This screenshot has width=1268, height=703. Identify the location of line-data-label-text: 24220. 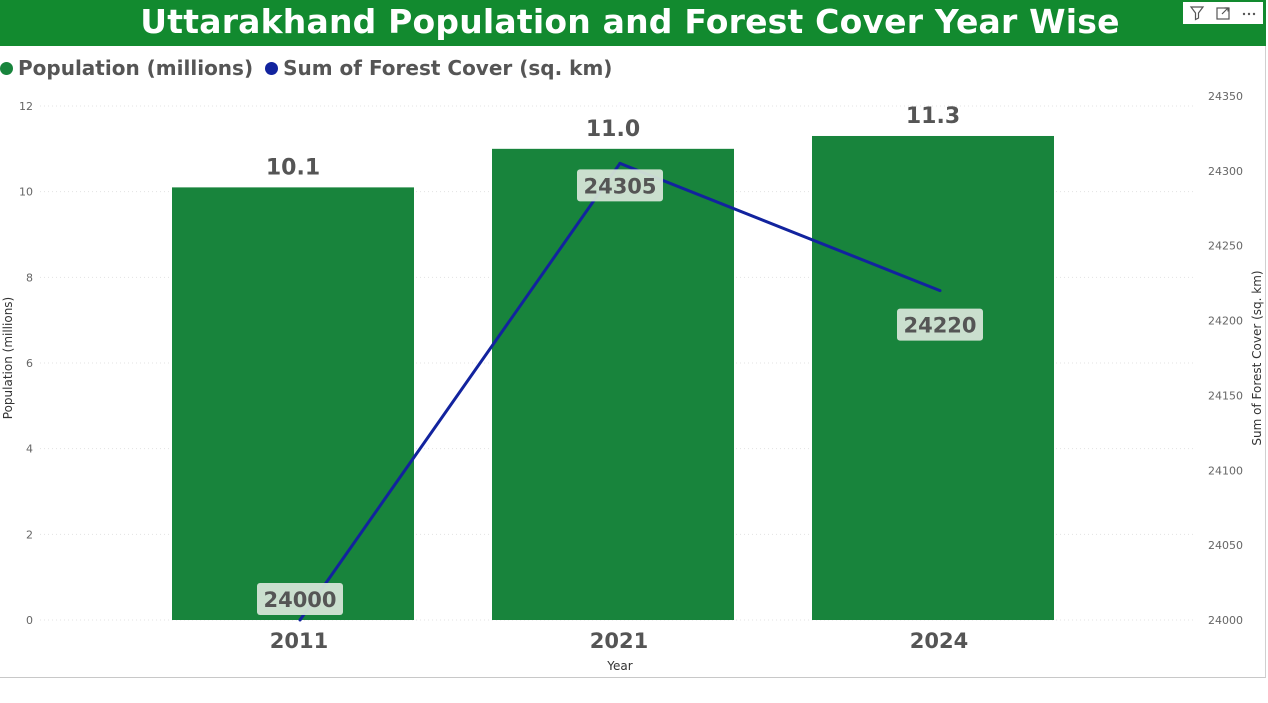
(939, 326).